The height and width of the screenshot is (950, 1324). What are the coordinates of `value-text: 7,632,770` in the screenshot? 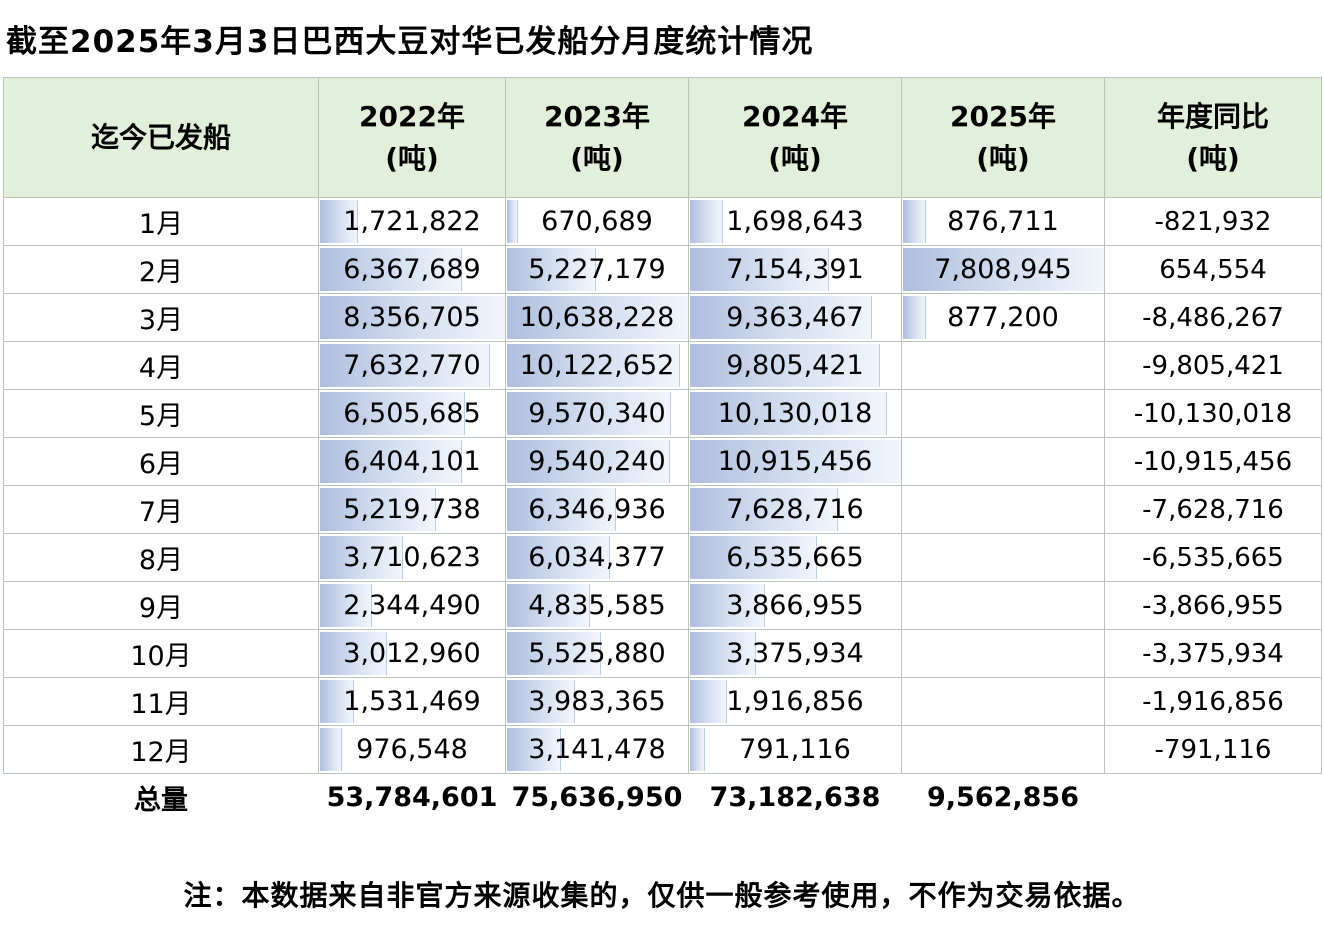 It's located at (412, 365).